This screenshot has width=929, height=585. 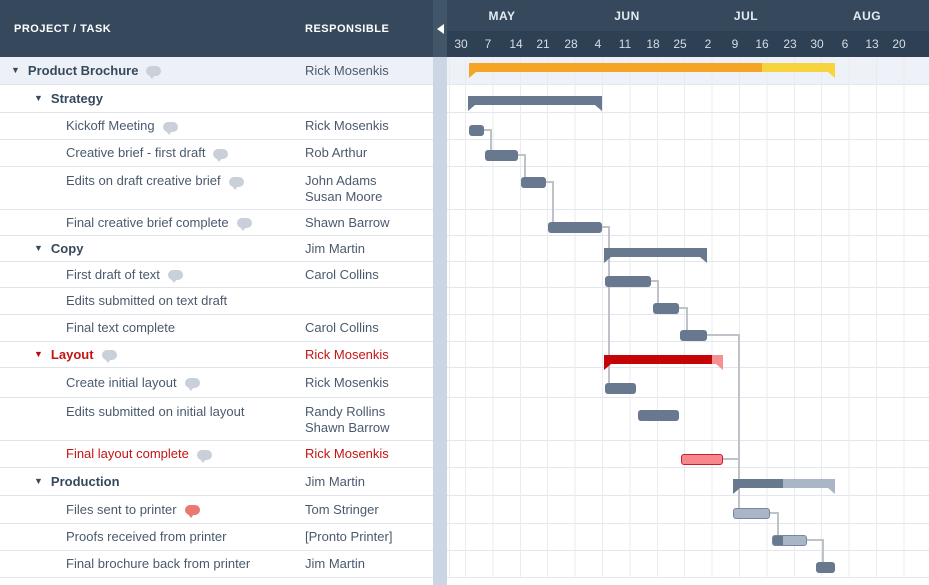 What do you see at coordinates (501, 155) in the screenshot?
I see `bar-creative-brief-first-draft` at bounding box center [501, 155].